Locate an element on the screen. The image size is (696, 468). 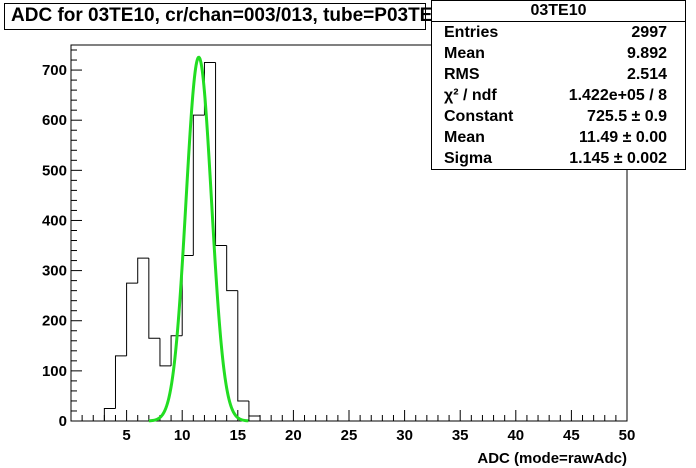
x-tick-label: 40 is located at coordinates (515, 435).